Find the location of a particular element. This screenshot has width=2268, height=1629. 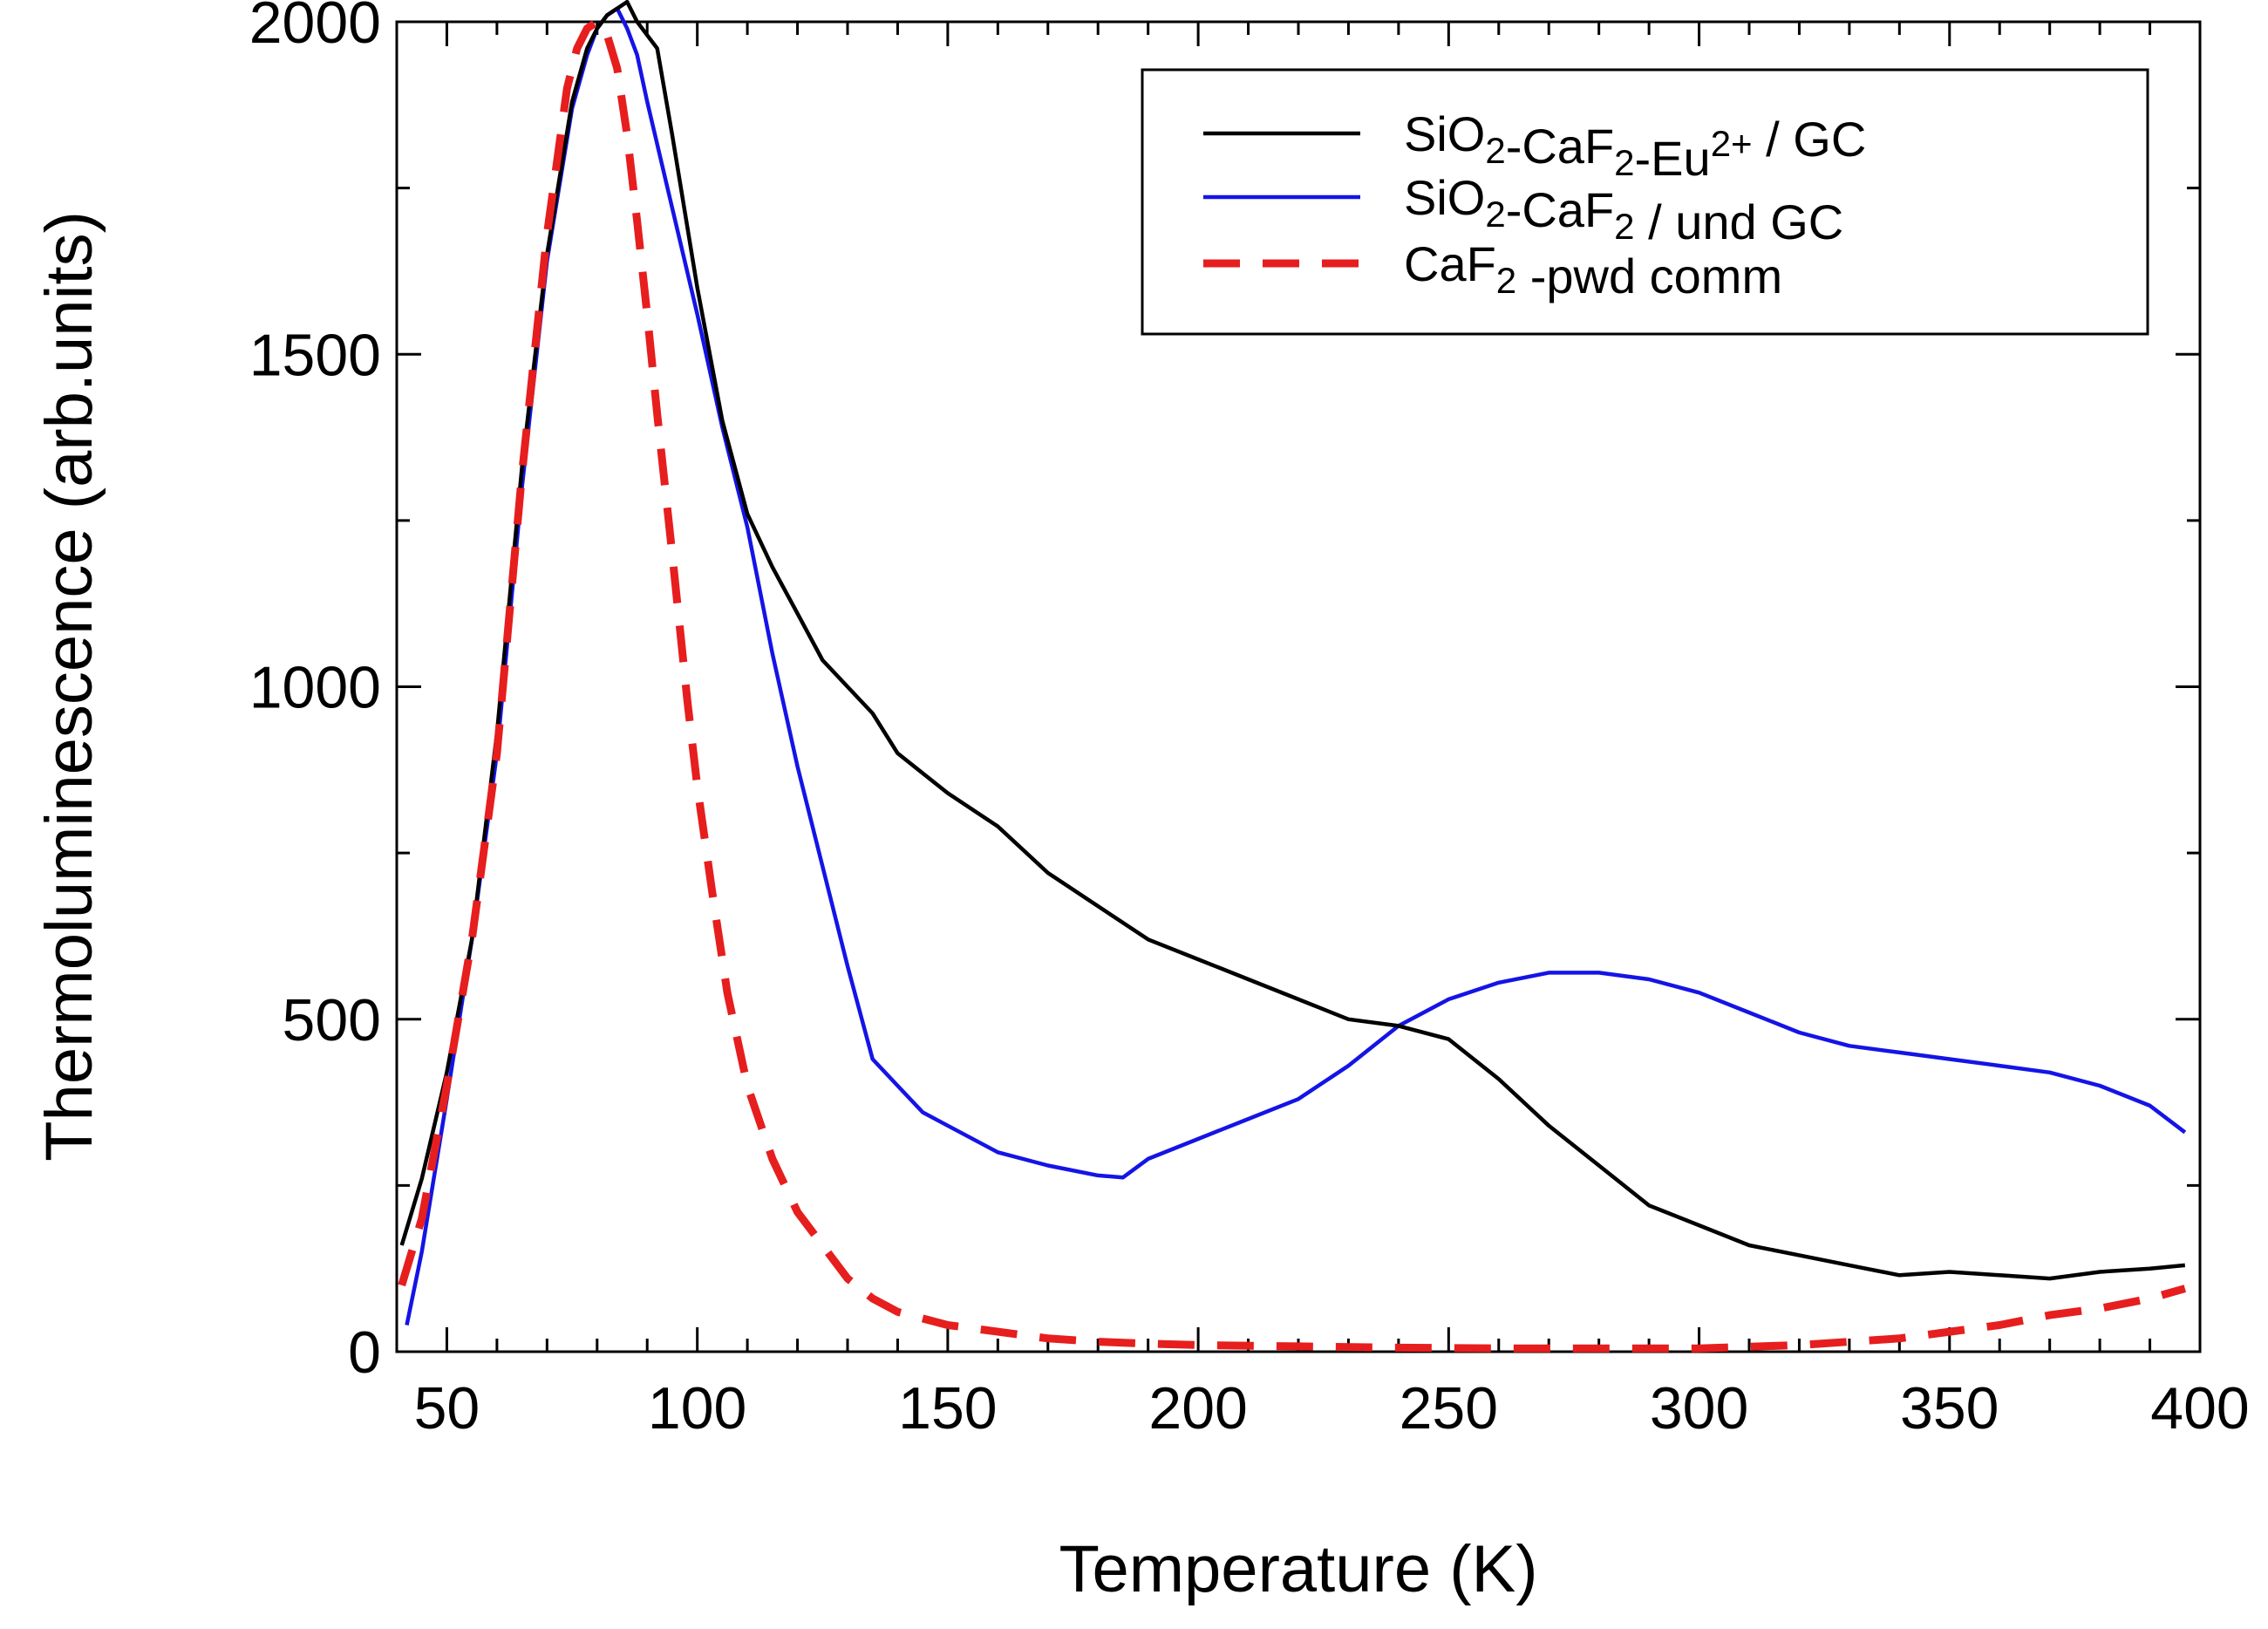

x-tick-label: 200 is located at coordinates (1197, 1408).